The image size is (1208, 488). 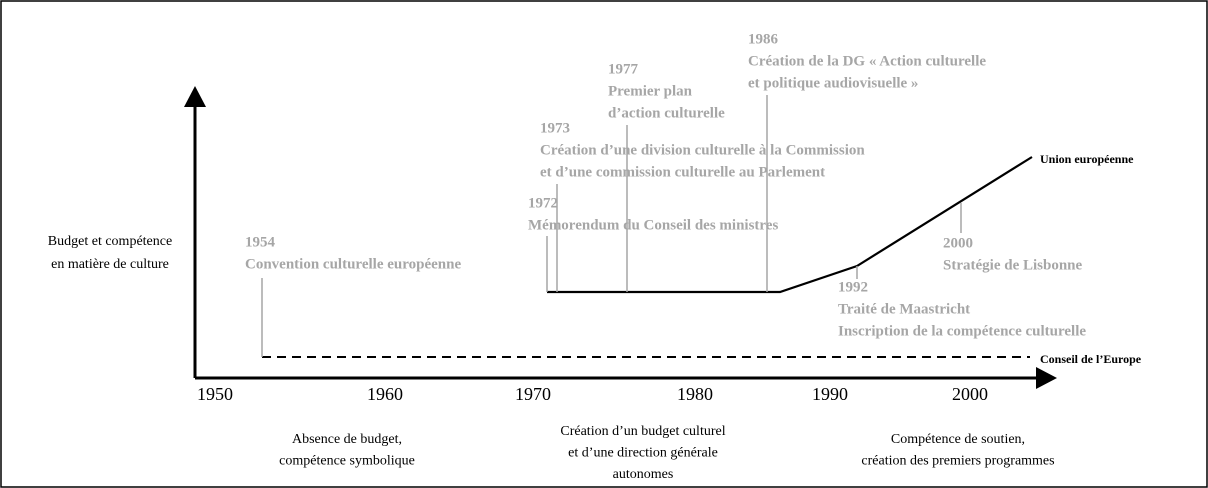 I want to click on phase-text: autonomes, so click(x=643, y=474).